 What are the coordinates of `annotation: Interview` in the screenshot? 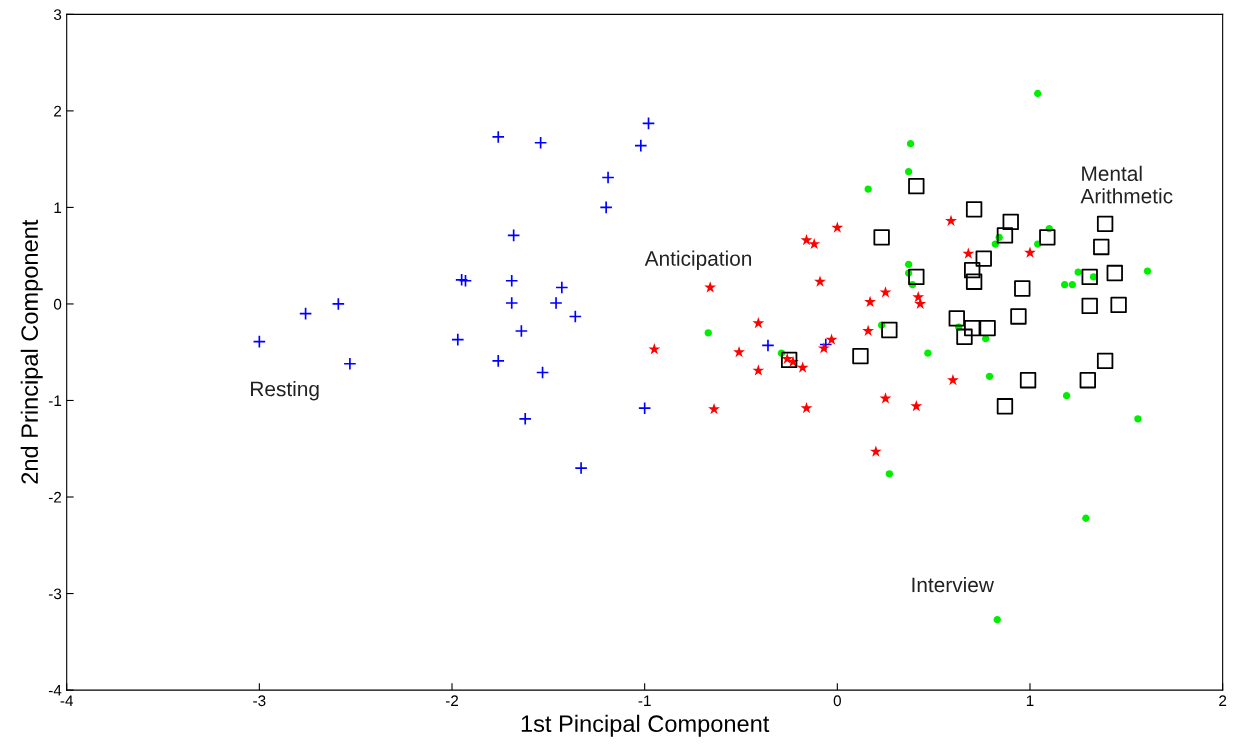 It's located at (953, 584).